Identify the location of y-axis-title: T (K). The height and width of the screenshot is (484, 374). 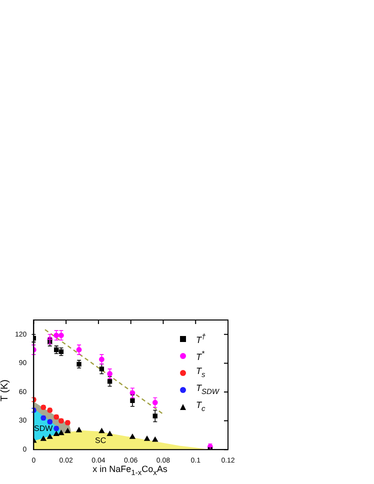
(5, 390).